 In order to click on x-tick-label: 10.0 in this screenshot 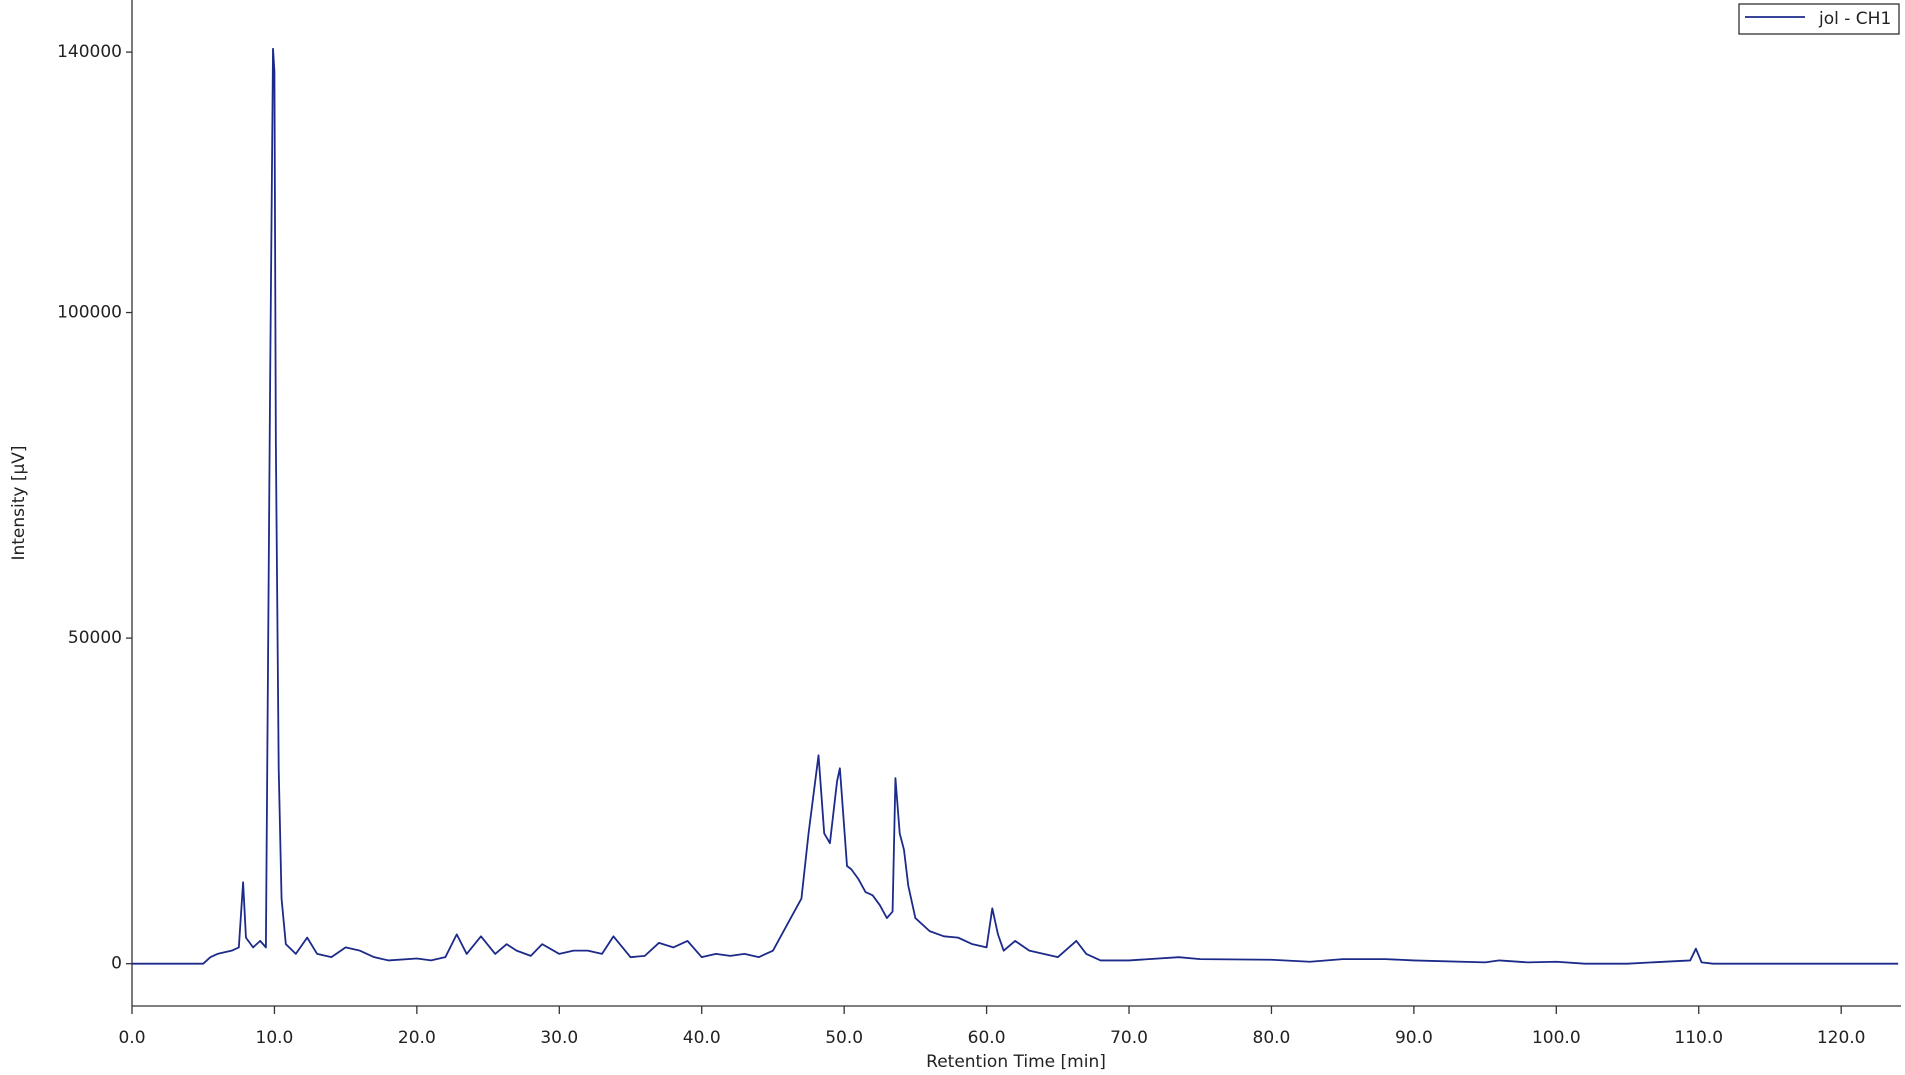, I will do `click(275, 1038)`.